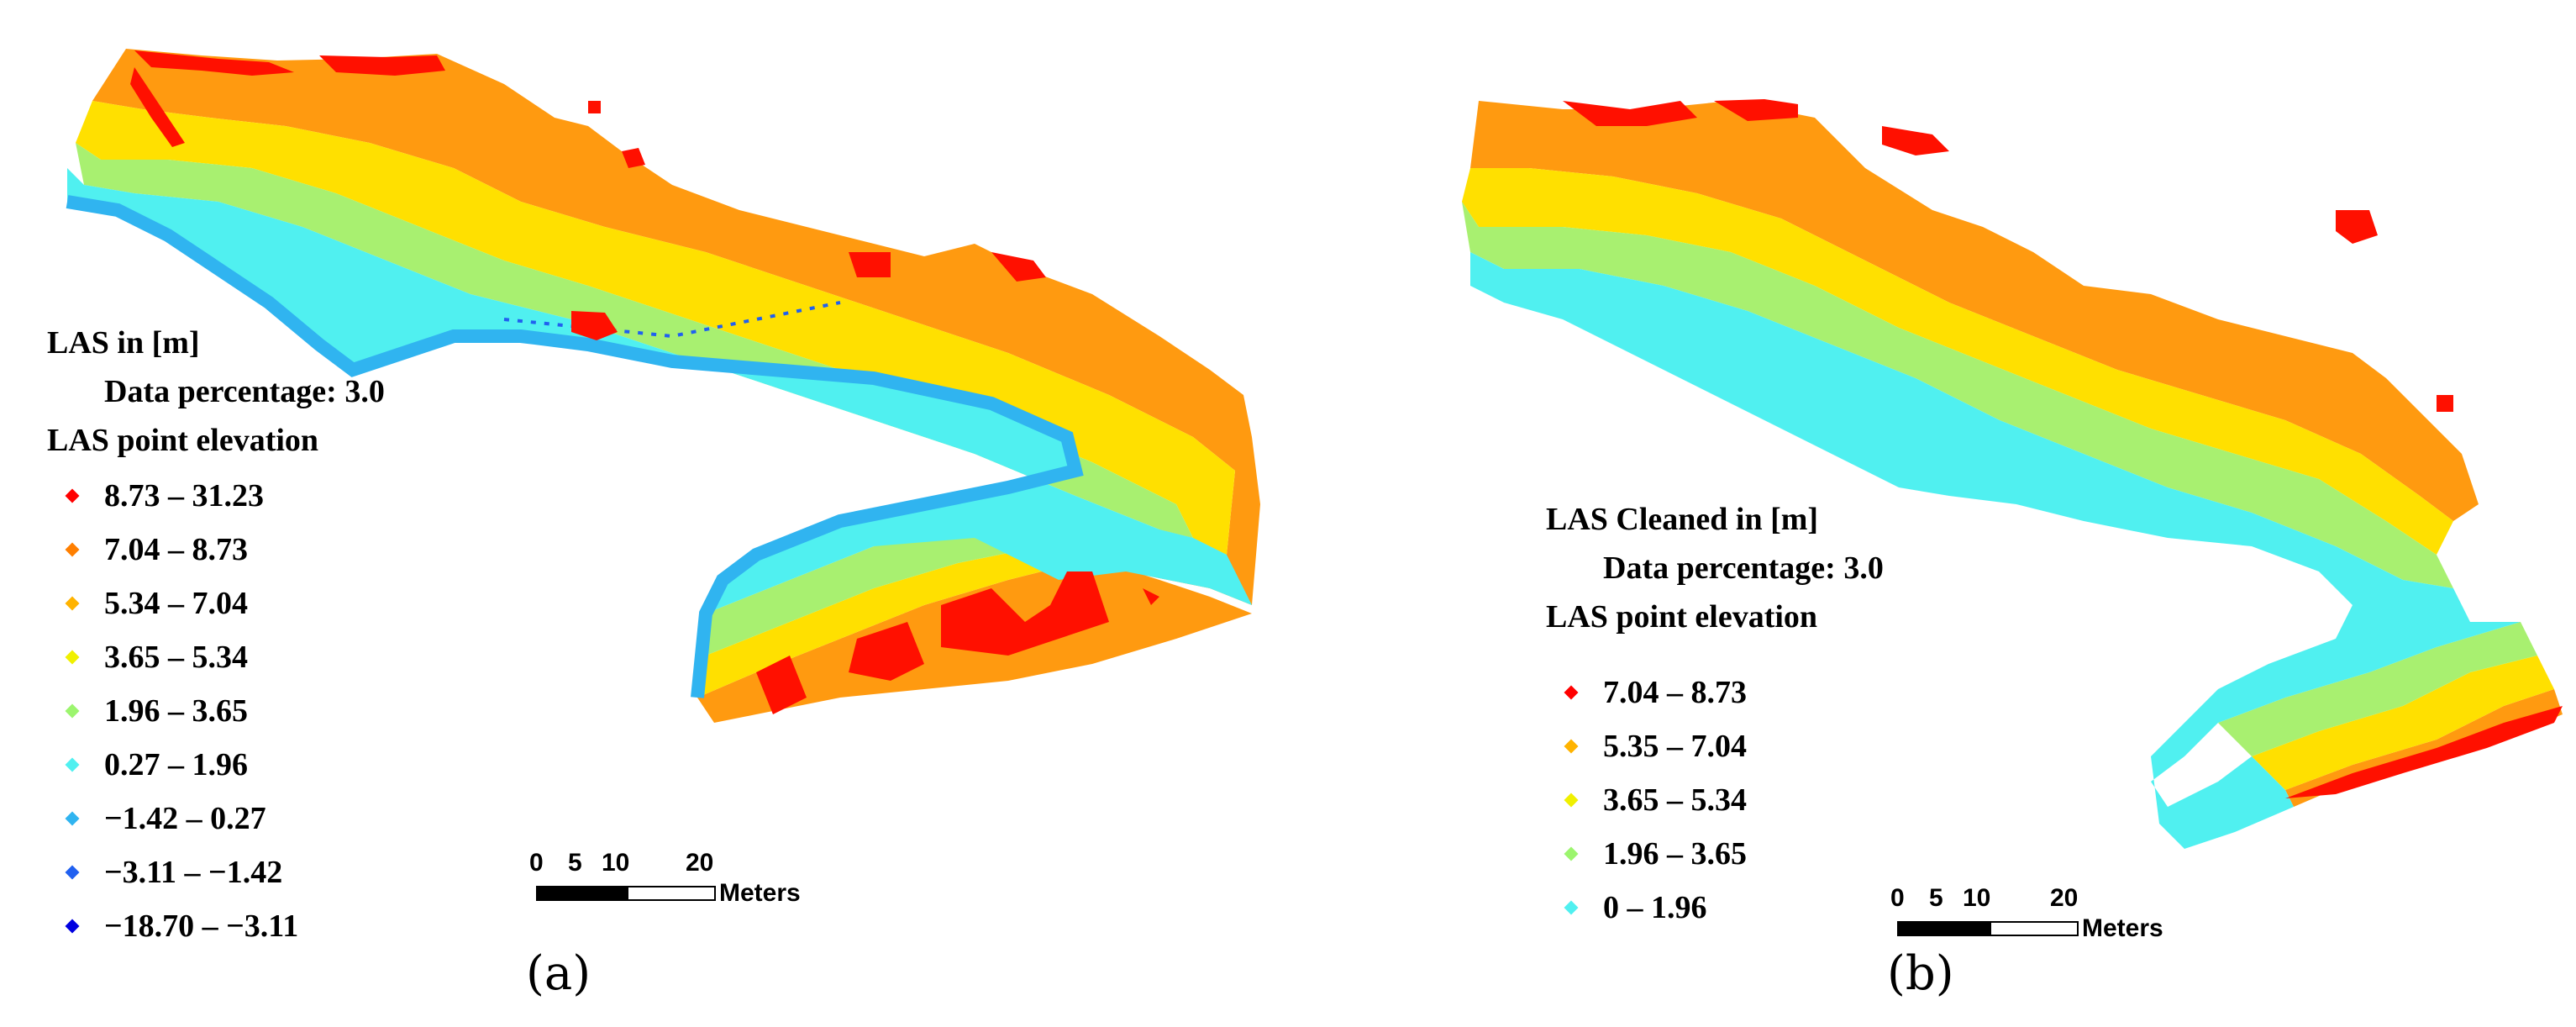 The image size is (2576, 1027). Describe the element at coordinates (193, 872) in the screenshot. I see `legend-item-label: −3.11 – −1.42` at that location.